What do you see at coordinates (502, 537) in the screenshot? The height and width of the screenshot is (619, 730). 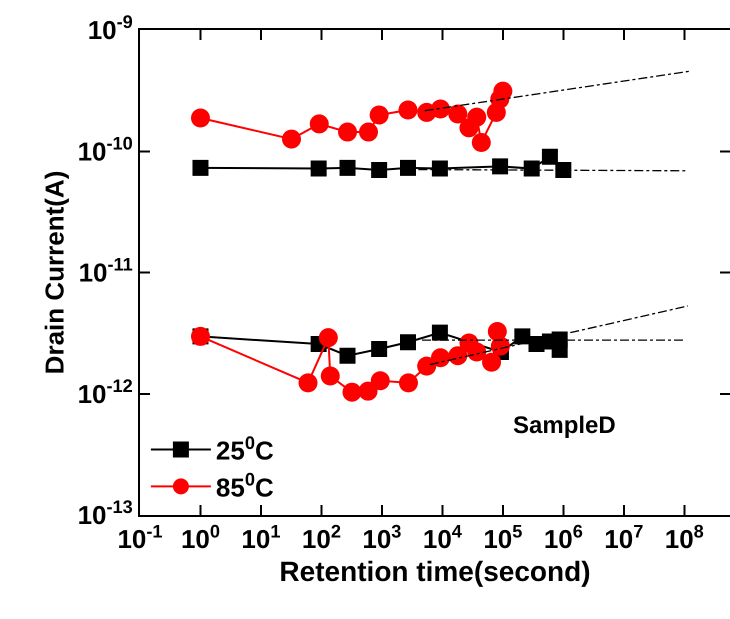 I see `x-tick-label: 10$^{5}$` at bounding box center [502, 537].